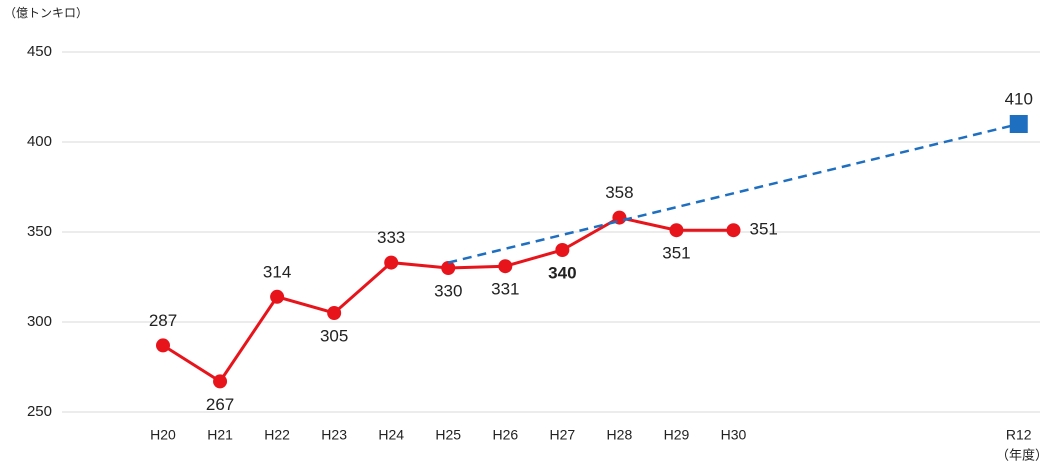 This screenshot has height=465, width=1044. I want to click on y-tick-label: 250, so click(39, 411).